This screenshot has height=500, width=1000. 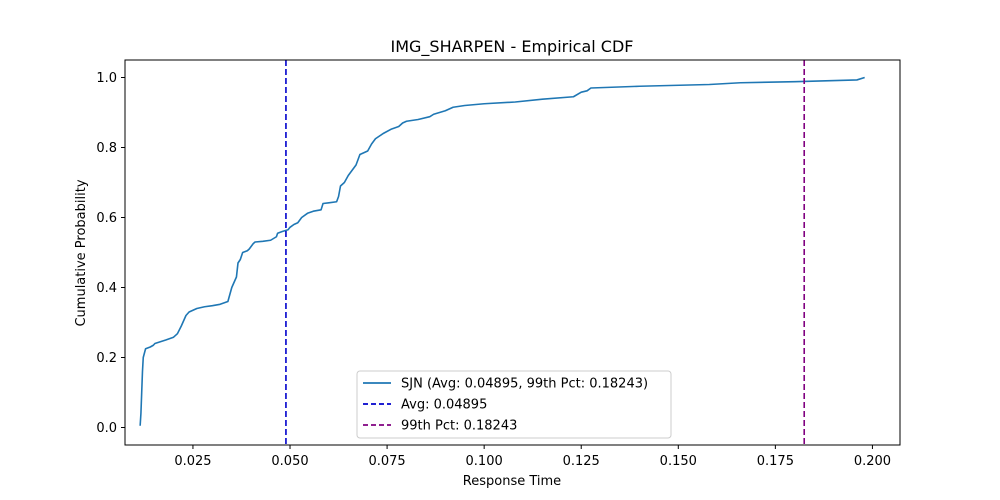 I want to click on x-tick-label: 0.100, so click(x=484, y=461).